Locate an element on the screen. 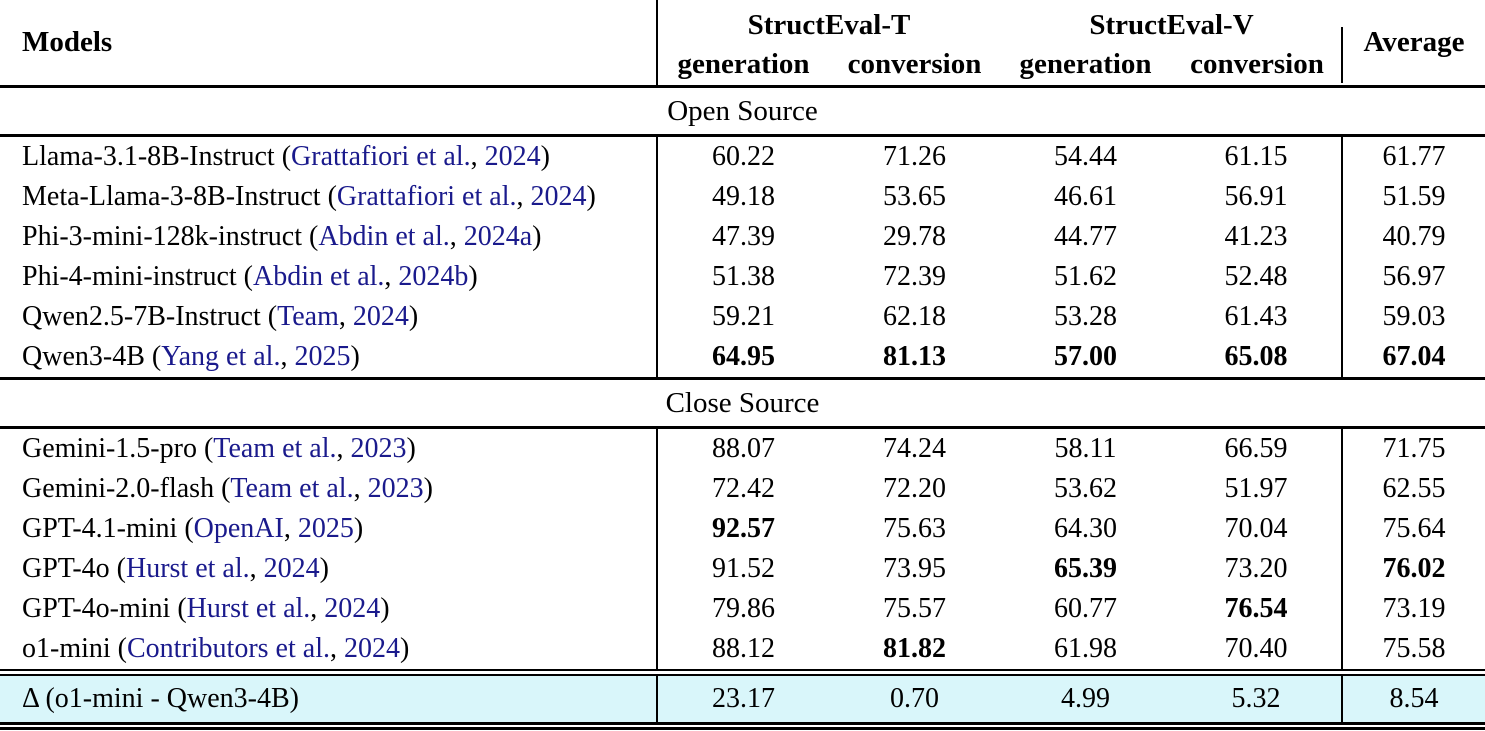 Image resolution: width=1485 pixels, height=731 pixels. group-header-structeval-t: StructEval-T is located at coordinates (829, 25).